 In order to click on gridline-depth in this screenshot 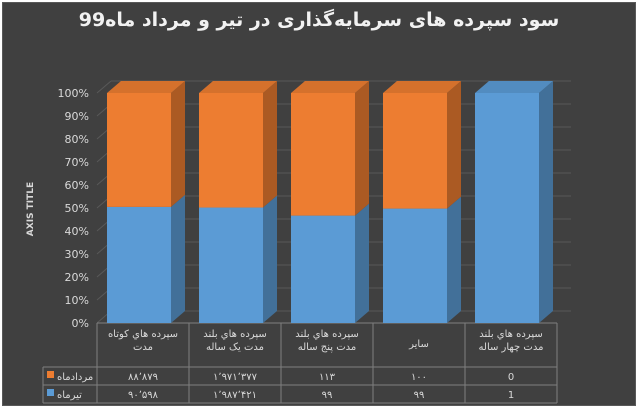, I will do `click(104, 87)`.